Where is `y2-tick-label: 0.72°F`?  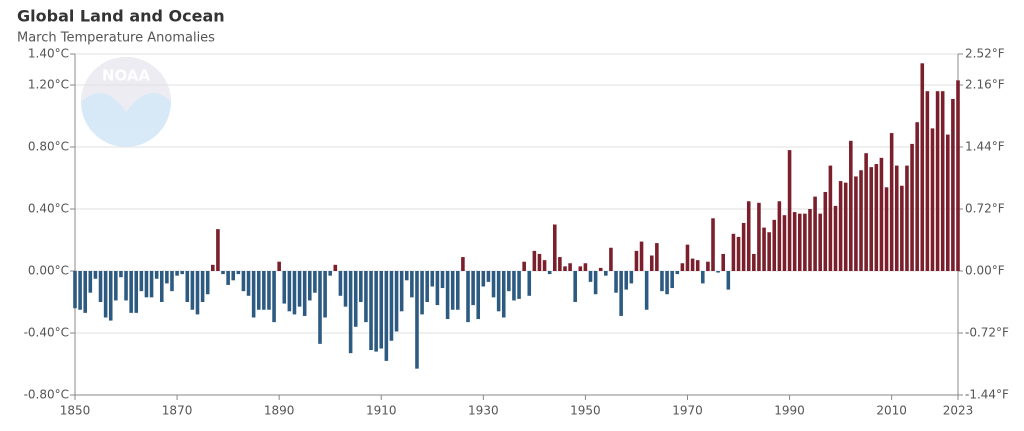 y2-tick-label: 0.72°F is located at coordinates (985, 209).